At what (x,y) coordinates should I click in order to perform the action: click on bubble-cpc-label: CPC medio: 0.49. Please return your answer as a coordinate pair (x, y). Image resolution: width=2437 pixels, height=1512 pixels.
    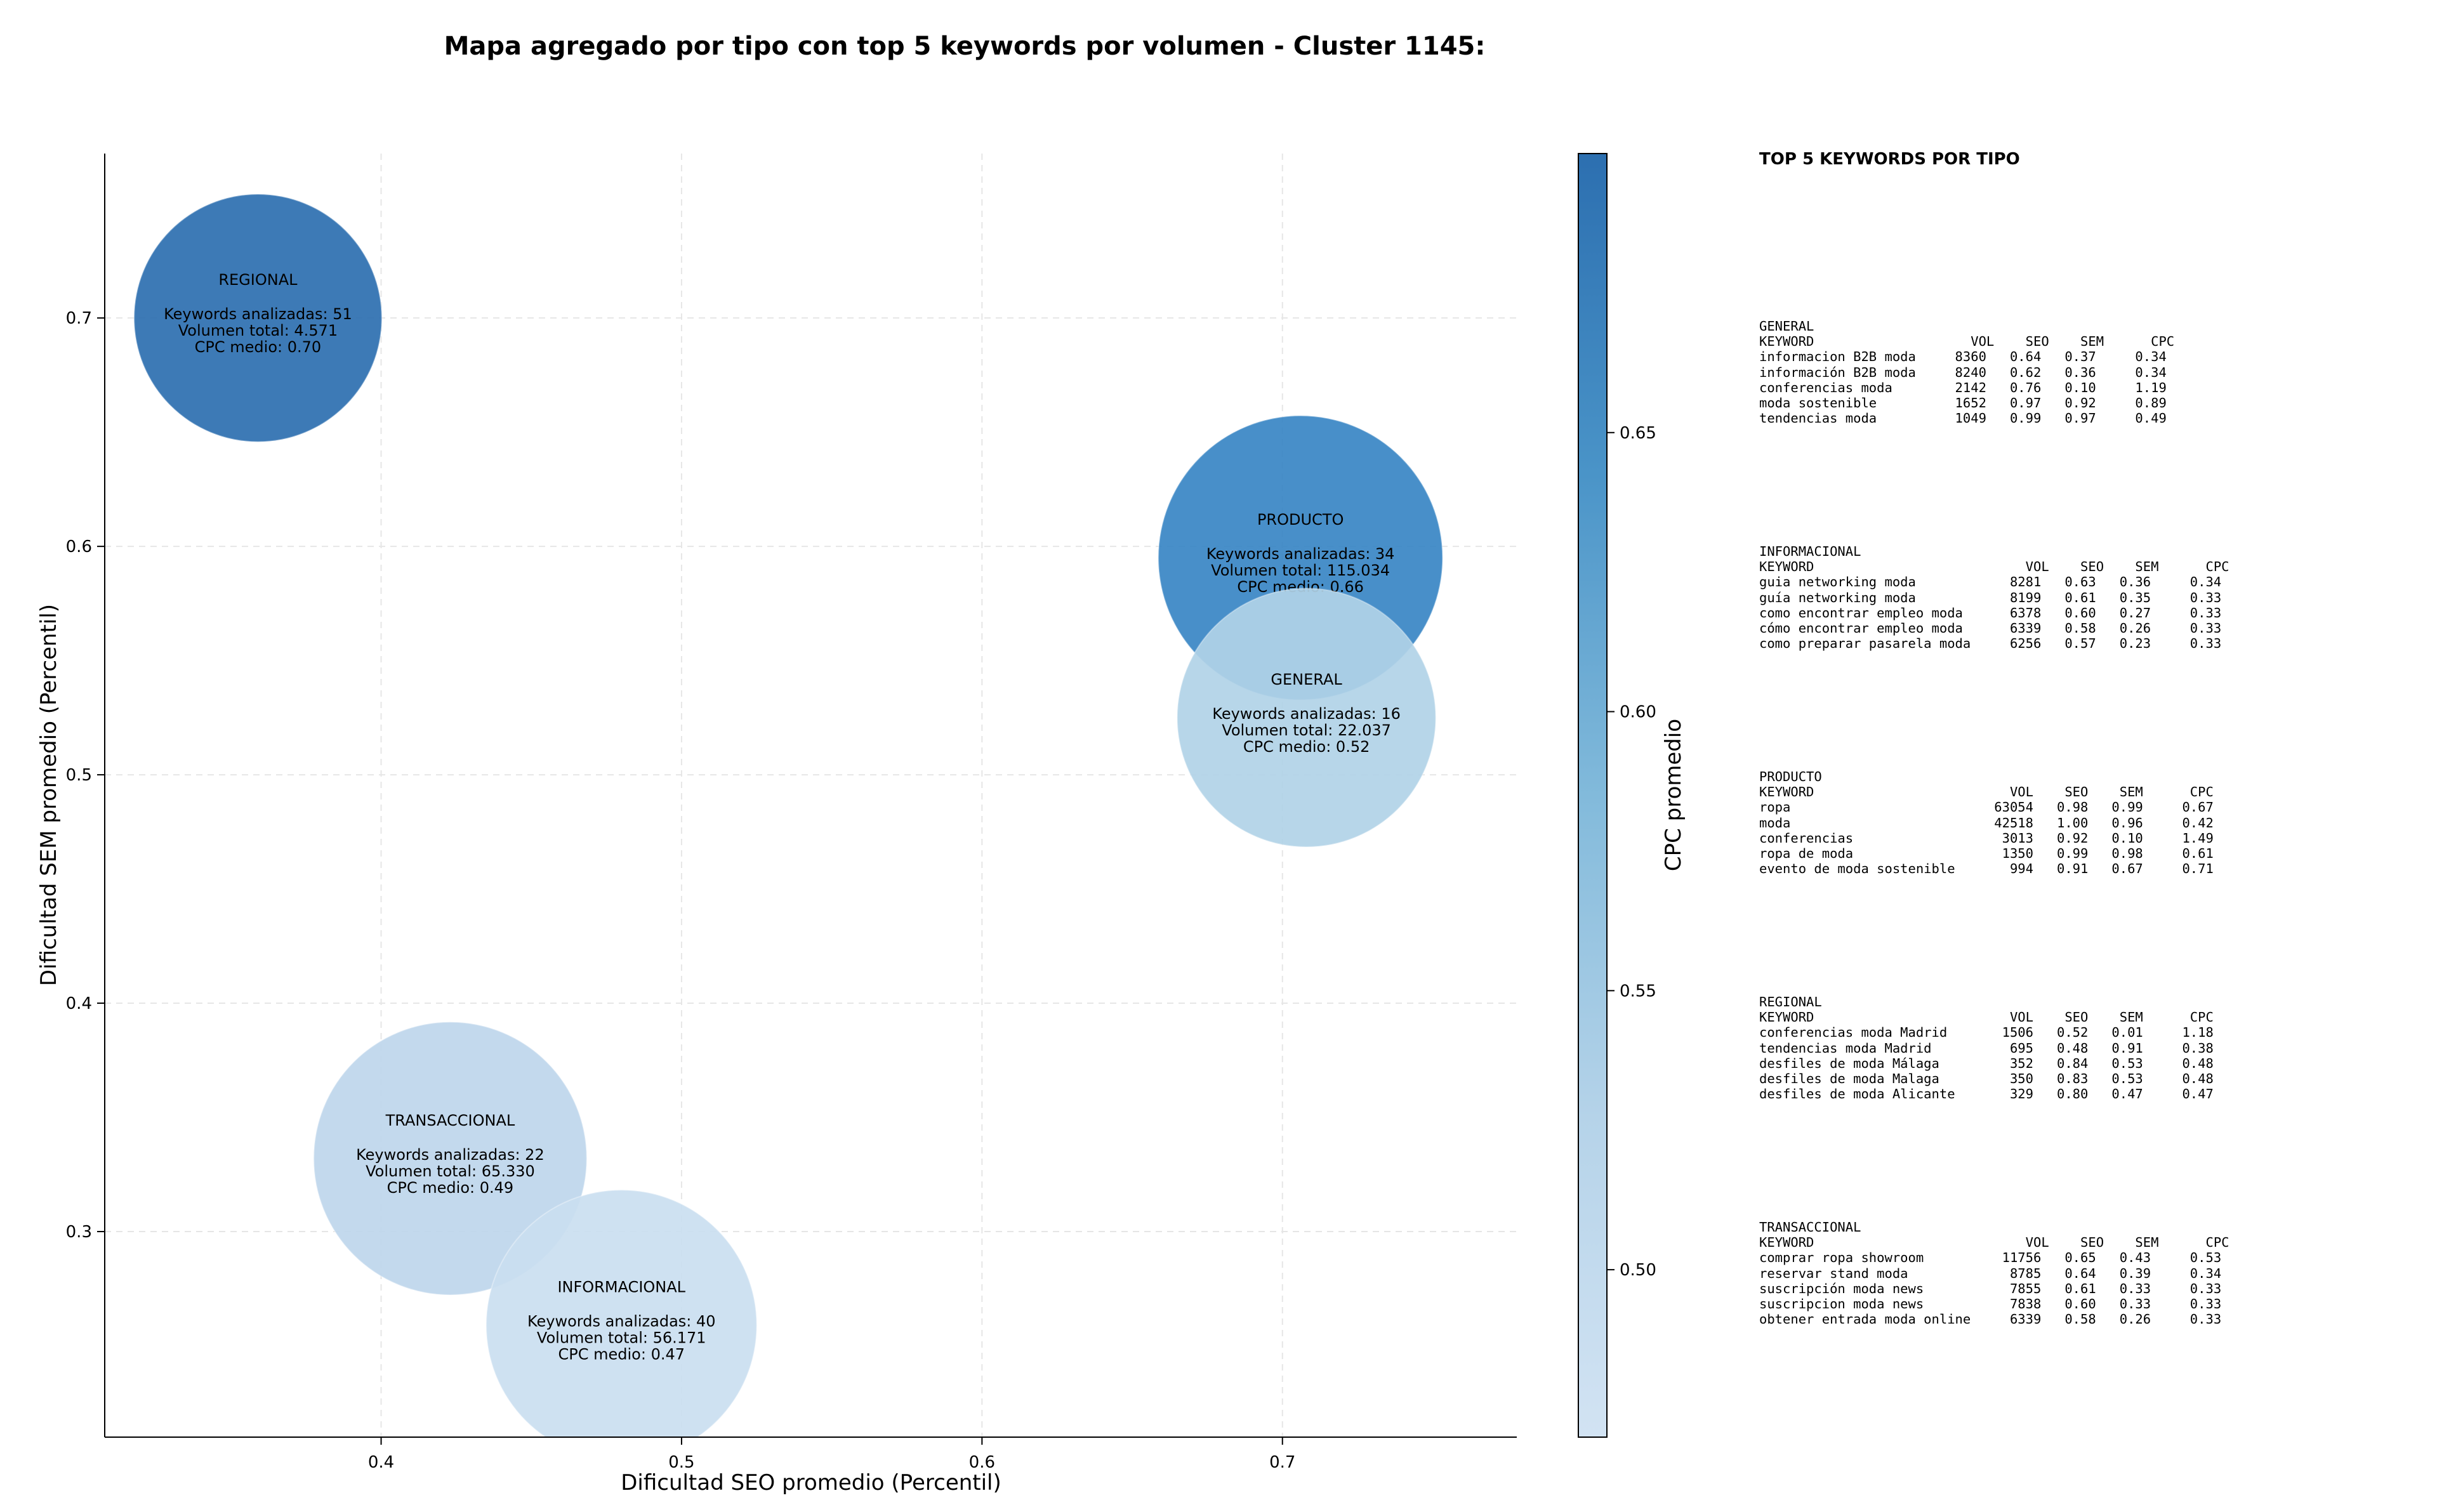
    Looking at the image, I should click on (450, 1188).